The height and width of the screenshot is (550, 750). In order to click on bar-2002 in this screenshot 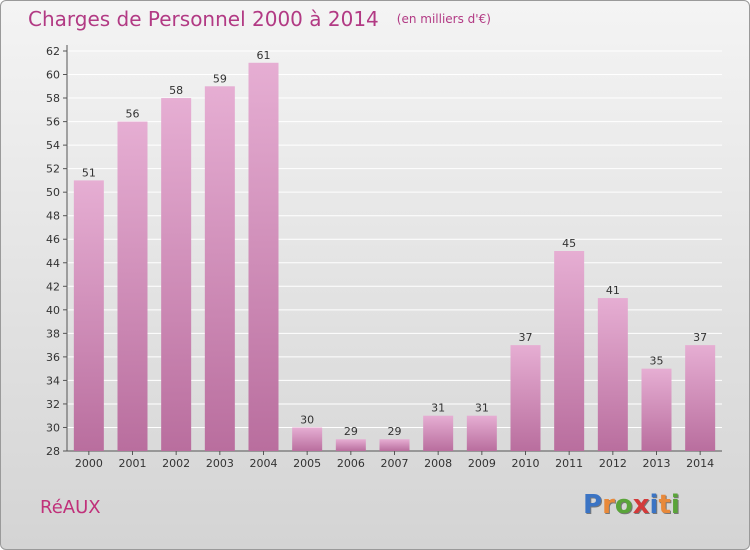, I will do `click(176, 274)`.